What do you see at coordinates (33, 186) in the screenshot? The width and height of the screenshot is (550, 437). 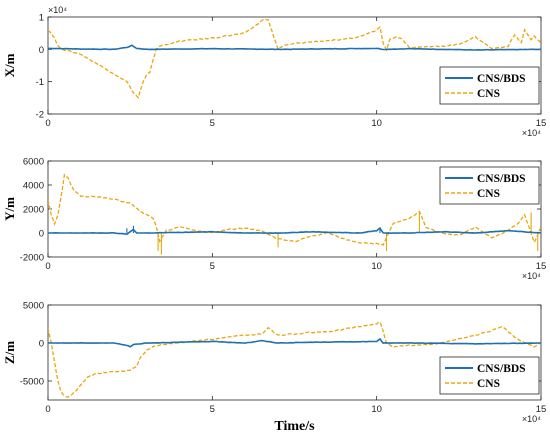 I see `y-tick-label: 4000` at bounding box center [33, 186].